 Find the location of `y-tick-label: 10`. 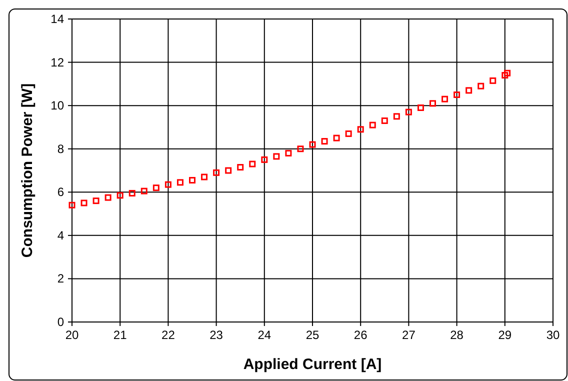

y-tick-label: 10 is located at coordinates (57, 105).